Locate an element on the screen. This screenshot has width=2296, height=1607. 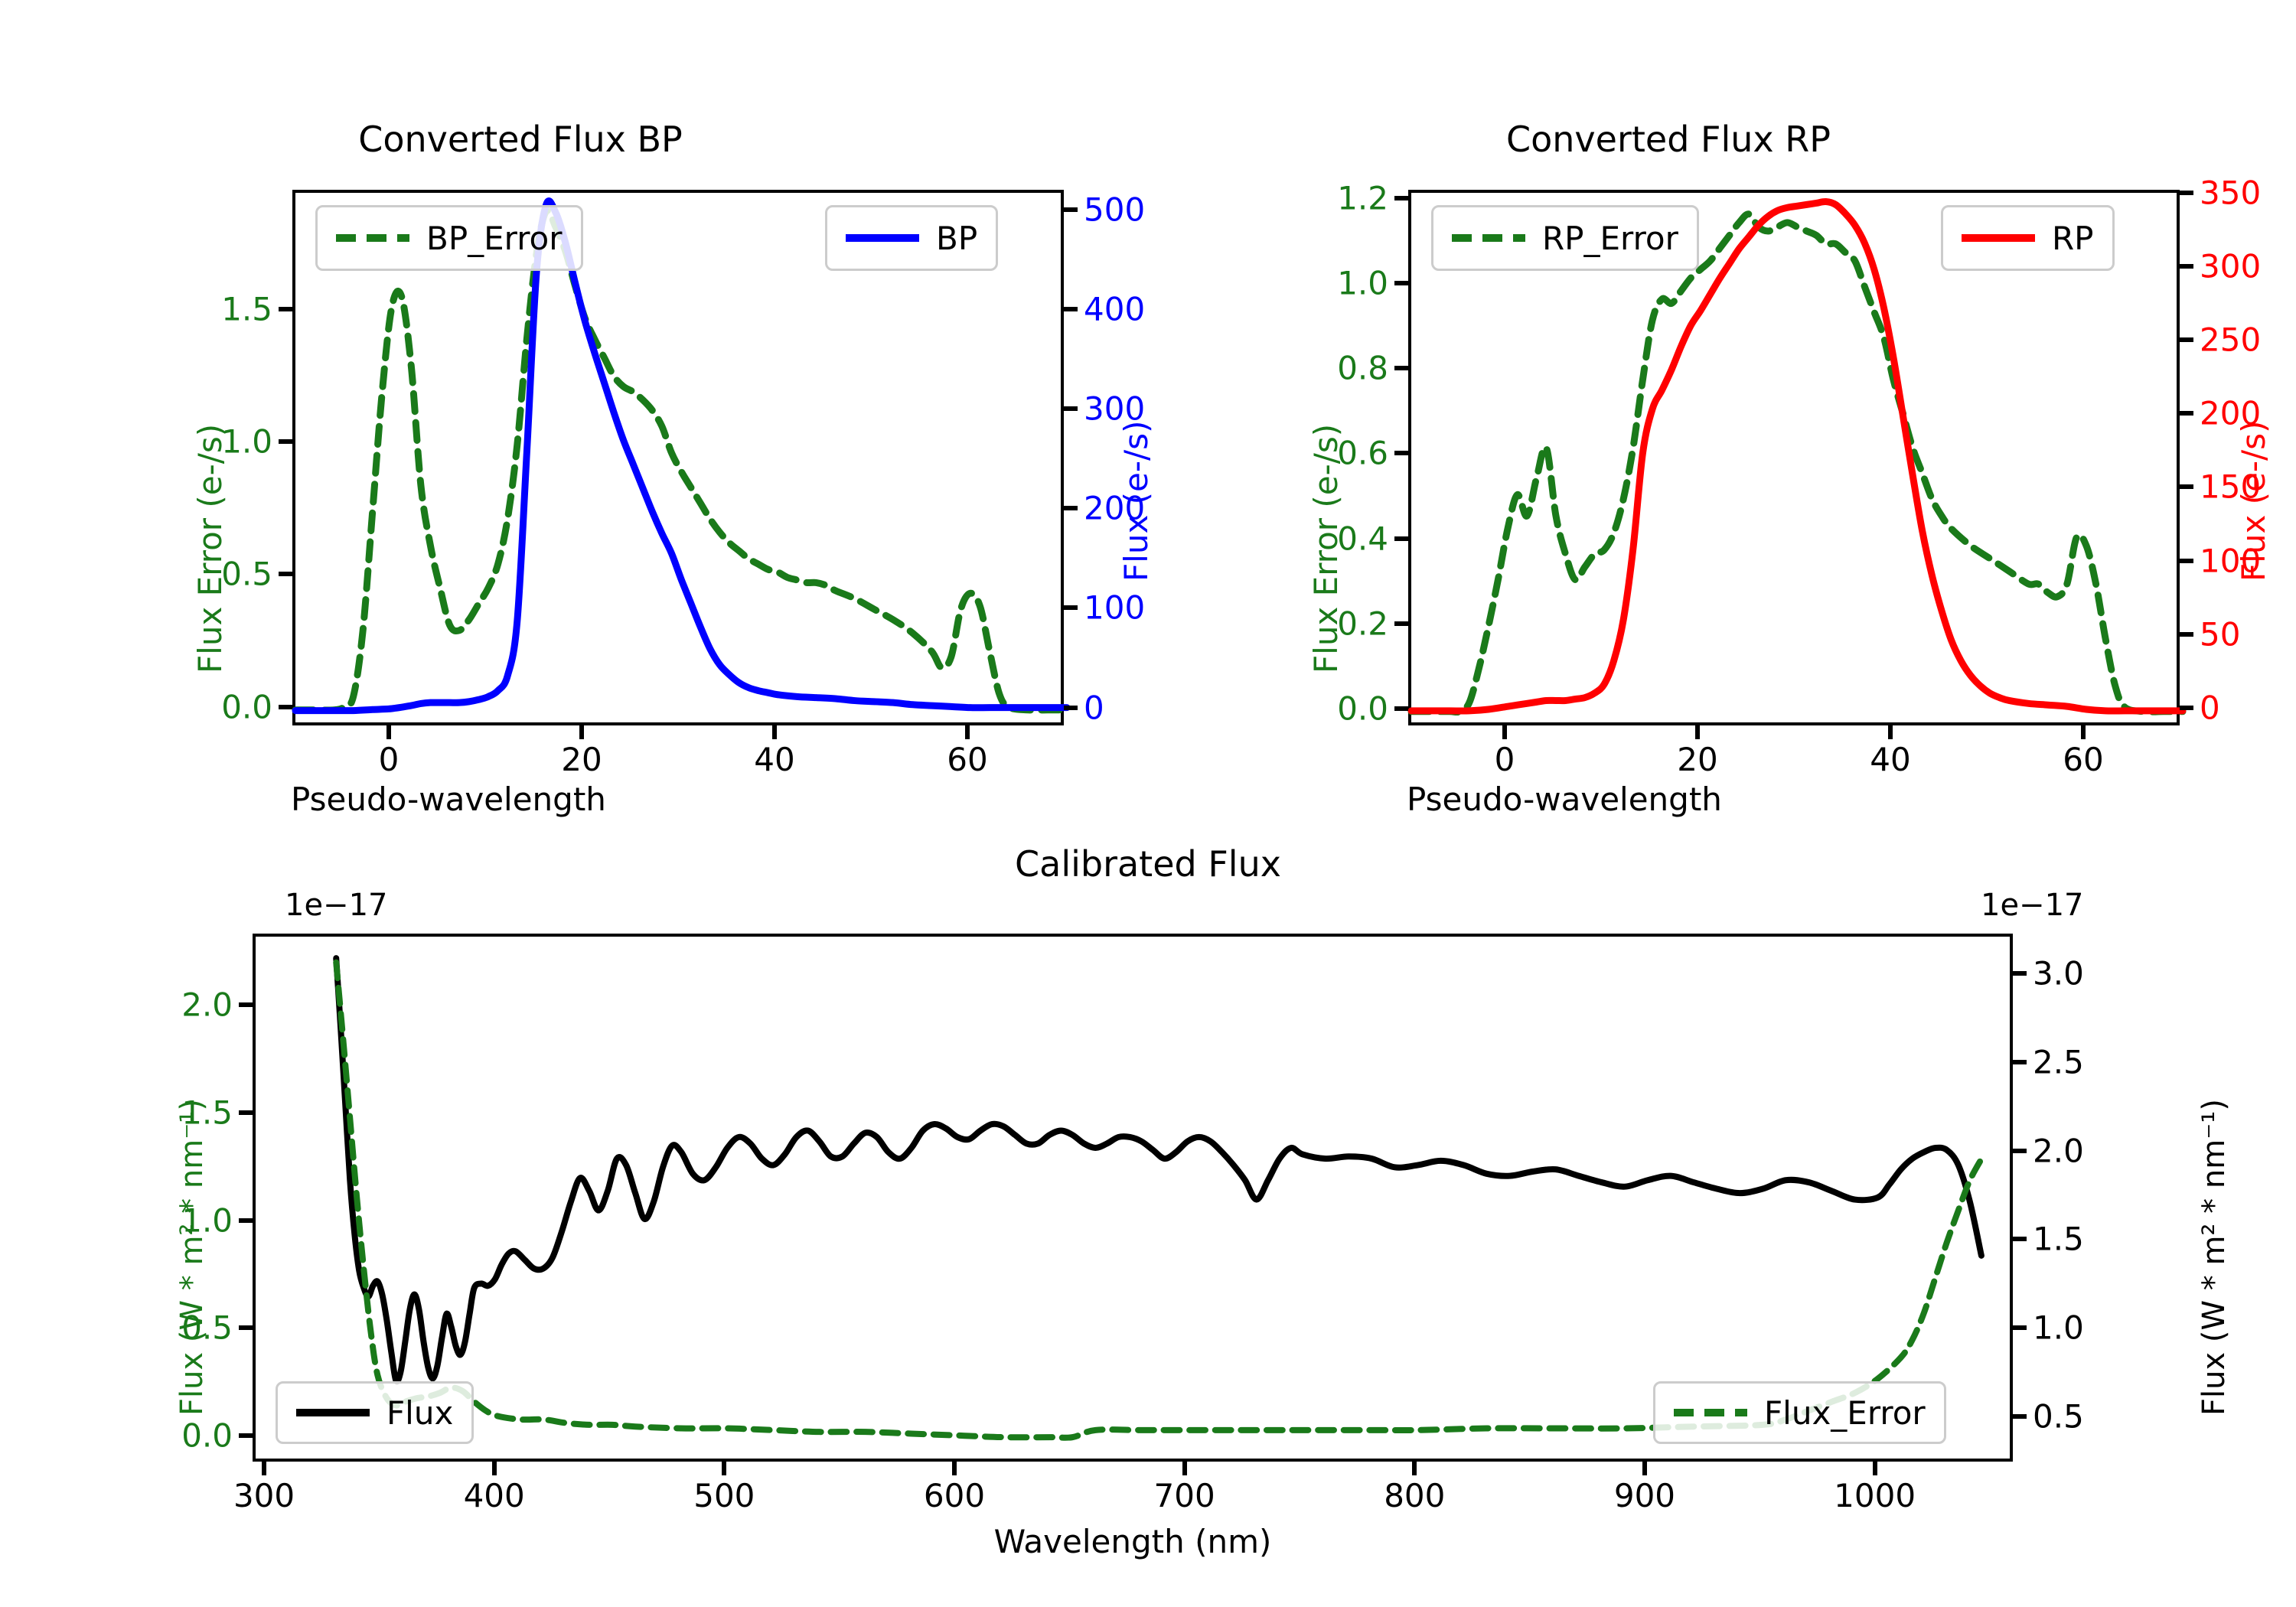
cal-x-tick: 800 is located at coordinates (1415, 1495).